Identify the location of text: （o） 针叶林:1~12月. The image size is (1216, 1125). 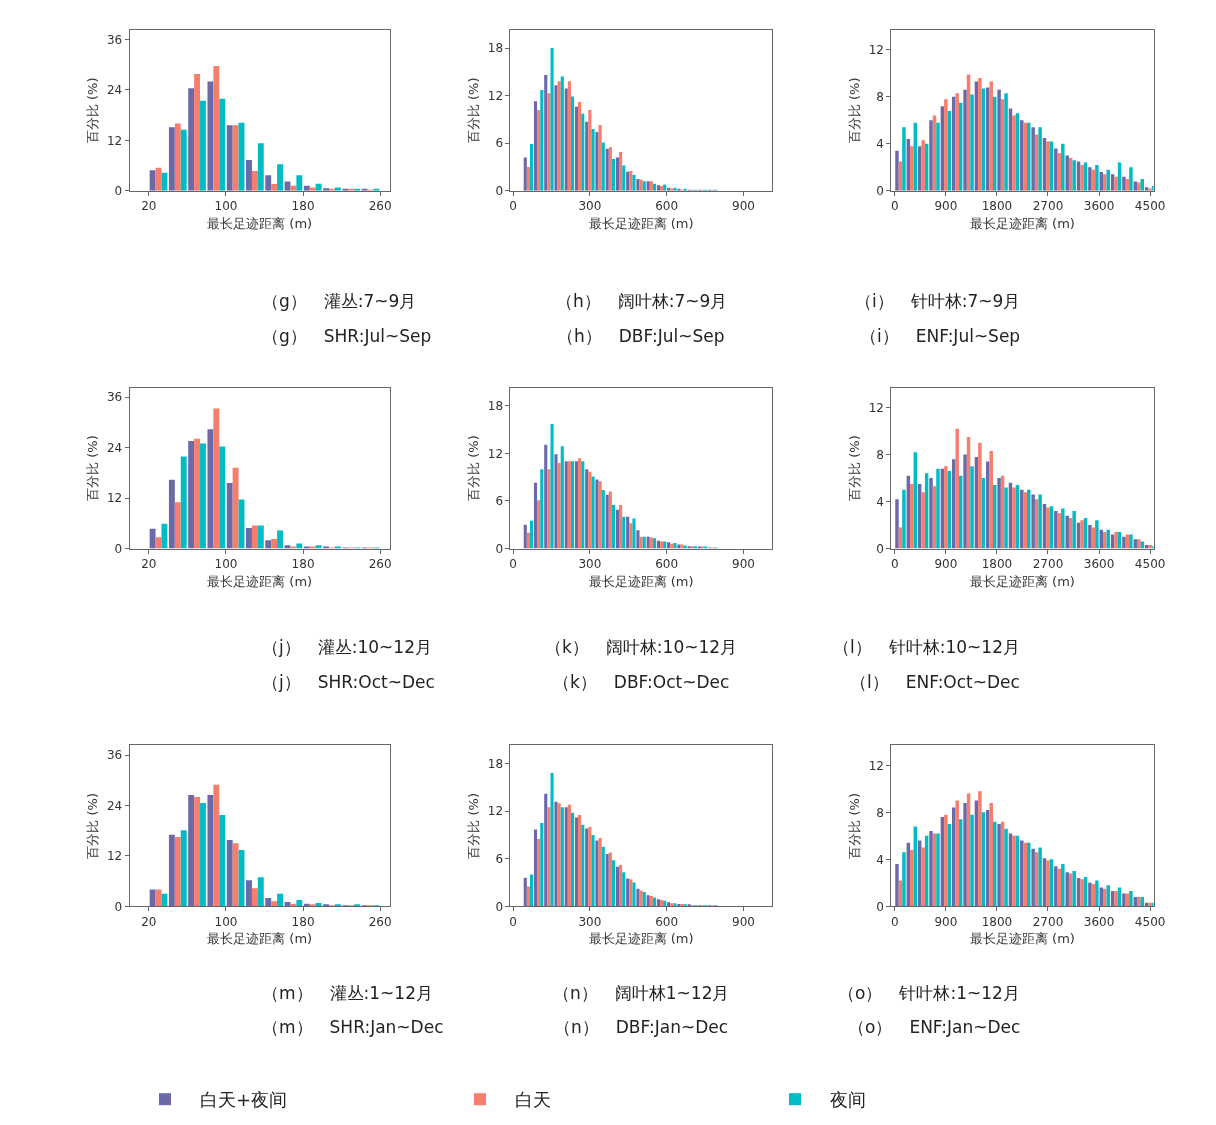
(929, 993).